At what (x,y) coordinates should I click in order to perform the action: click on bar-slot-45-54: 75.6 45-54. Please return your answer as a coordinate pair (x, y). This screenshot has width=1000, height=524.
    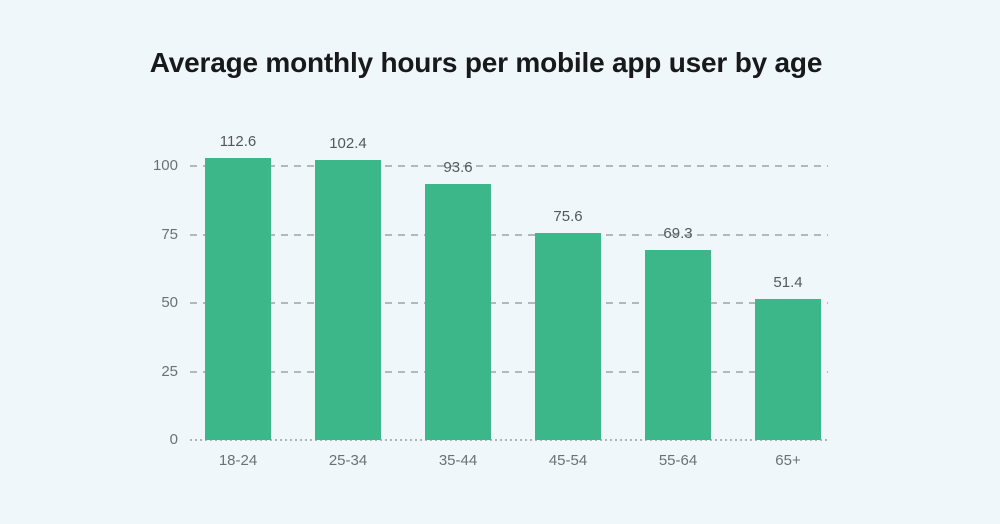
    Looking at the image, I should click on (568, 313).